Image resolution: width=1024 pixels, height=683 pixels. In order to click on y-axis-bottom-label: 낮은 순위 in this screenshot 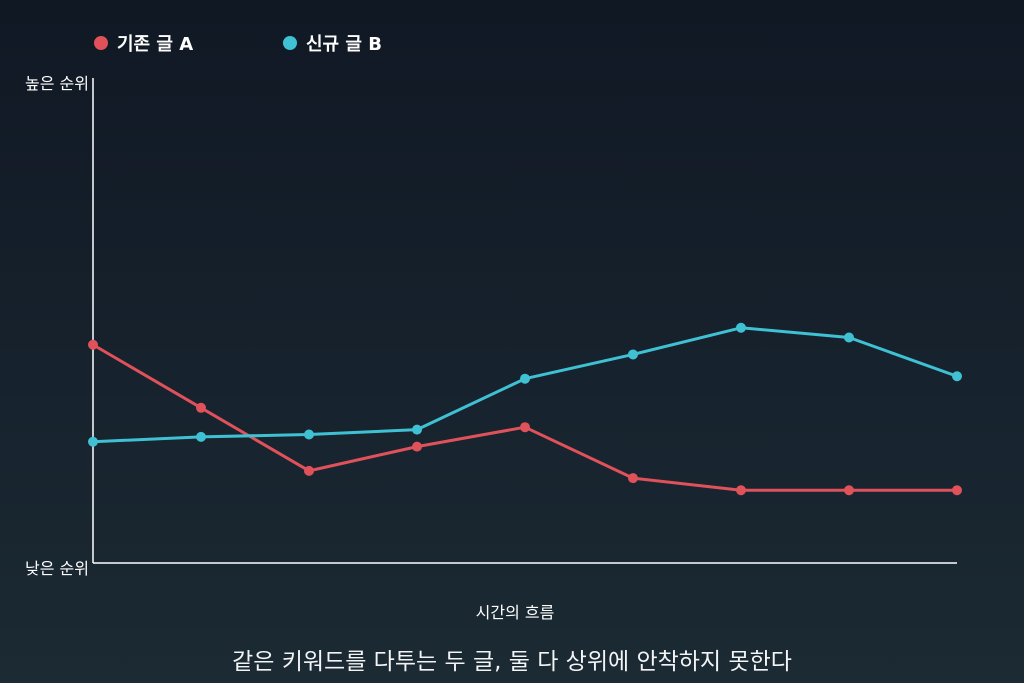, I will do `click(57, 568)`.